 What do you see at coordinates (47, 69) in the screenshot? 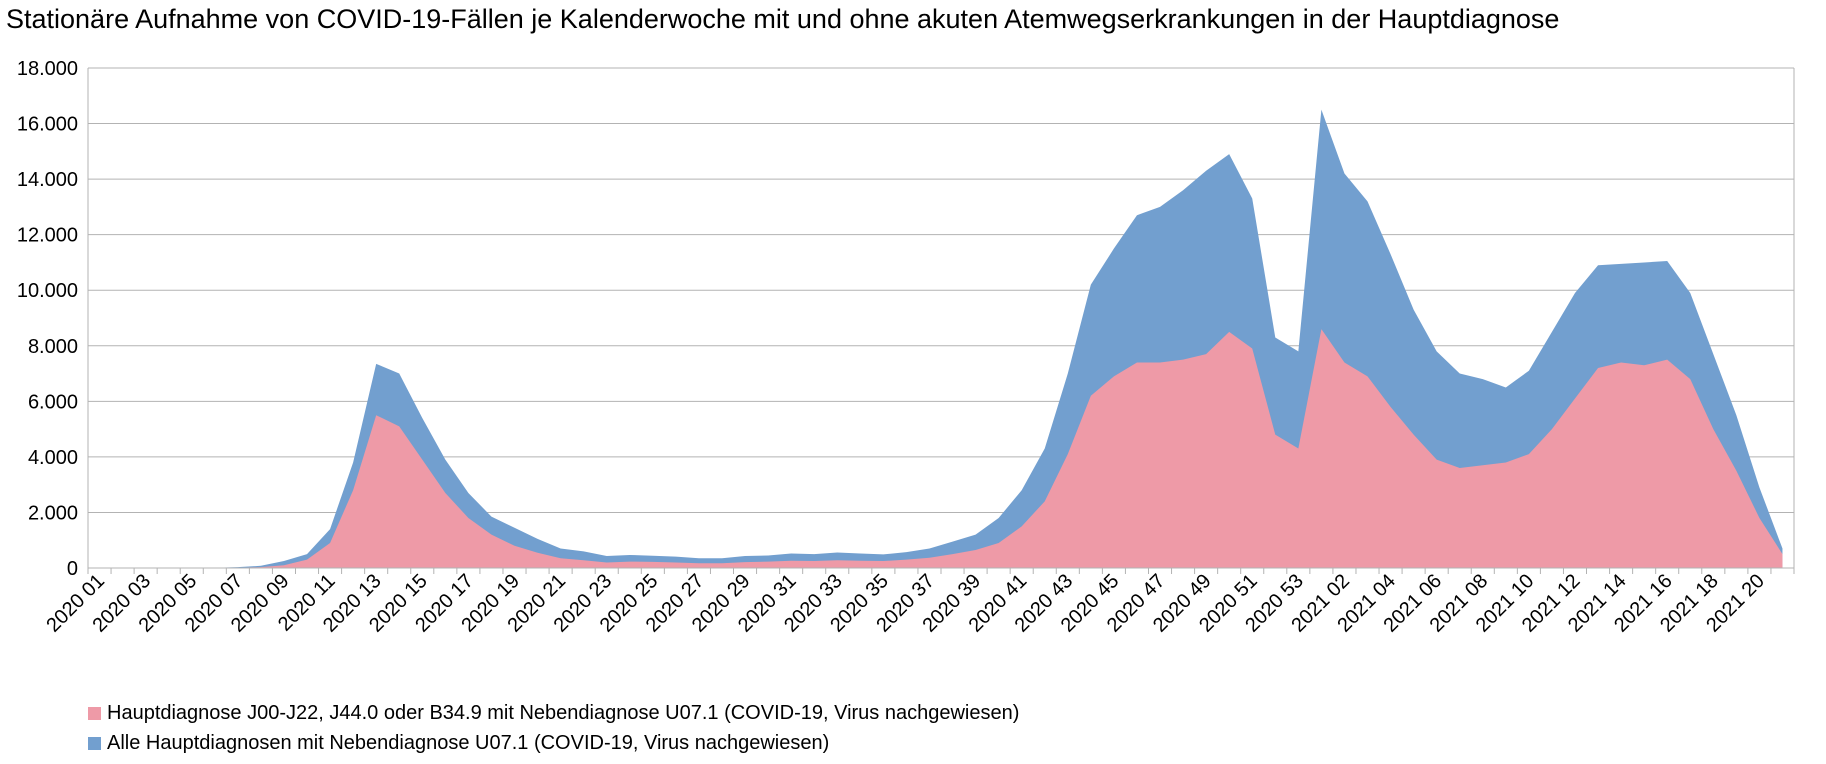
I see `y-tick-label: 18.000` at bounding box center [47, 69].